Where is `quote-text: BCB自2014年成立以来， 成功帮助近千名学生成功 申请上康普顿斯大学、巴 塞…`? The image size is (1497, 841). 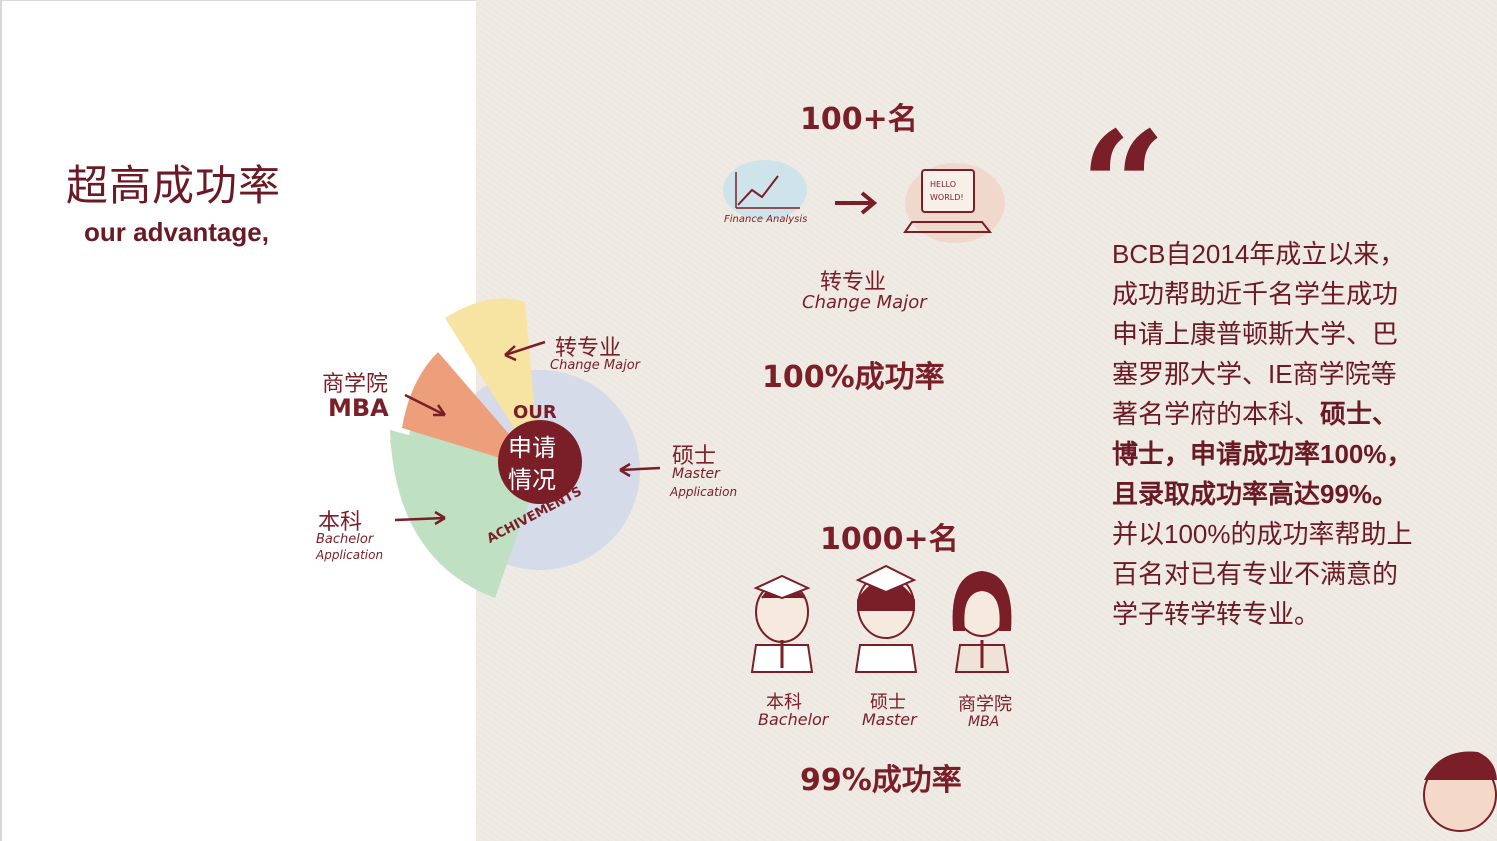 quote-text: BCB自2014年成立以来， 成功帮助近千名学生成功 申请上康普顿斯大学、巴 塞… is located at coordinates (1282, 434).